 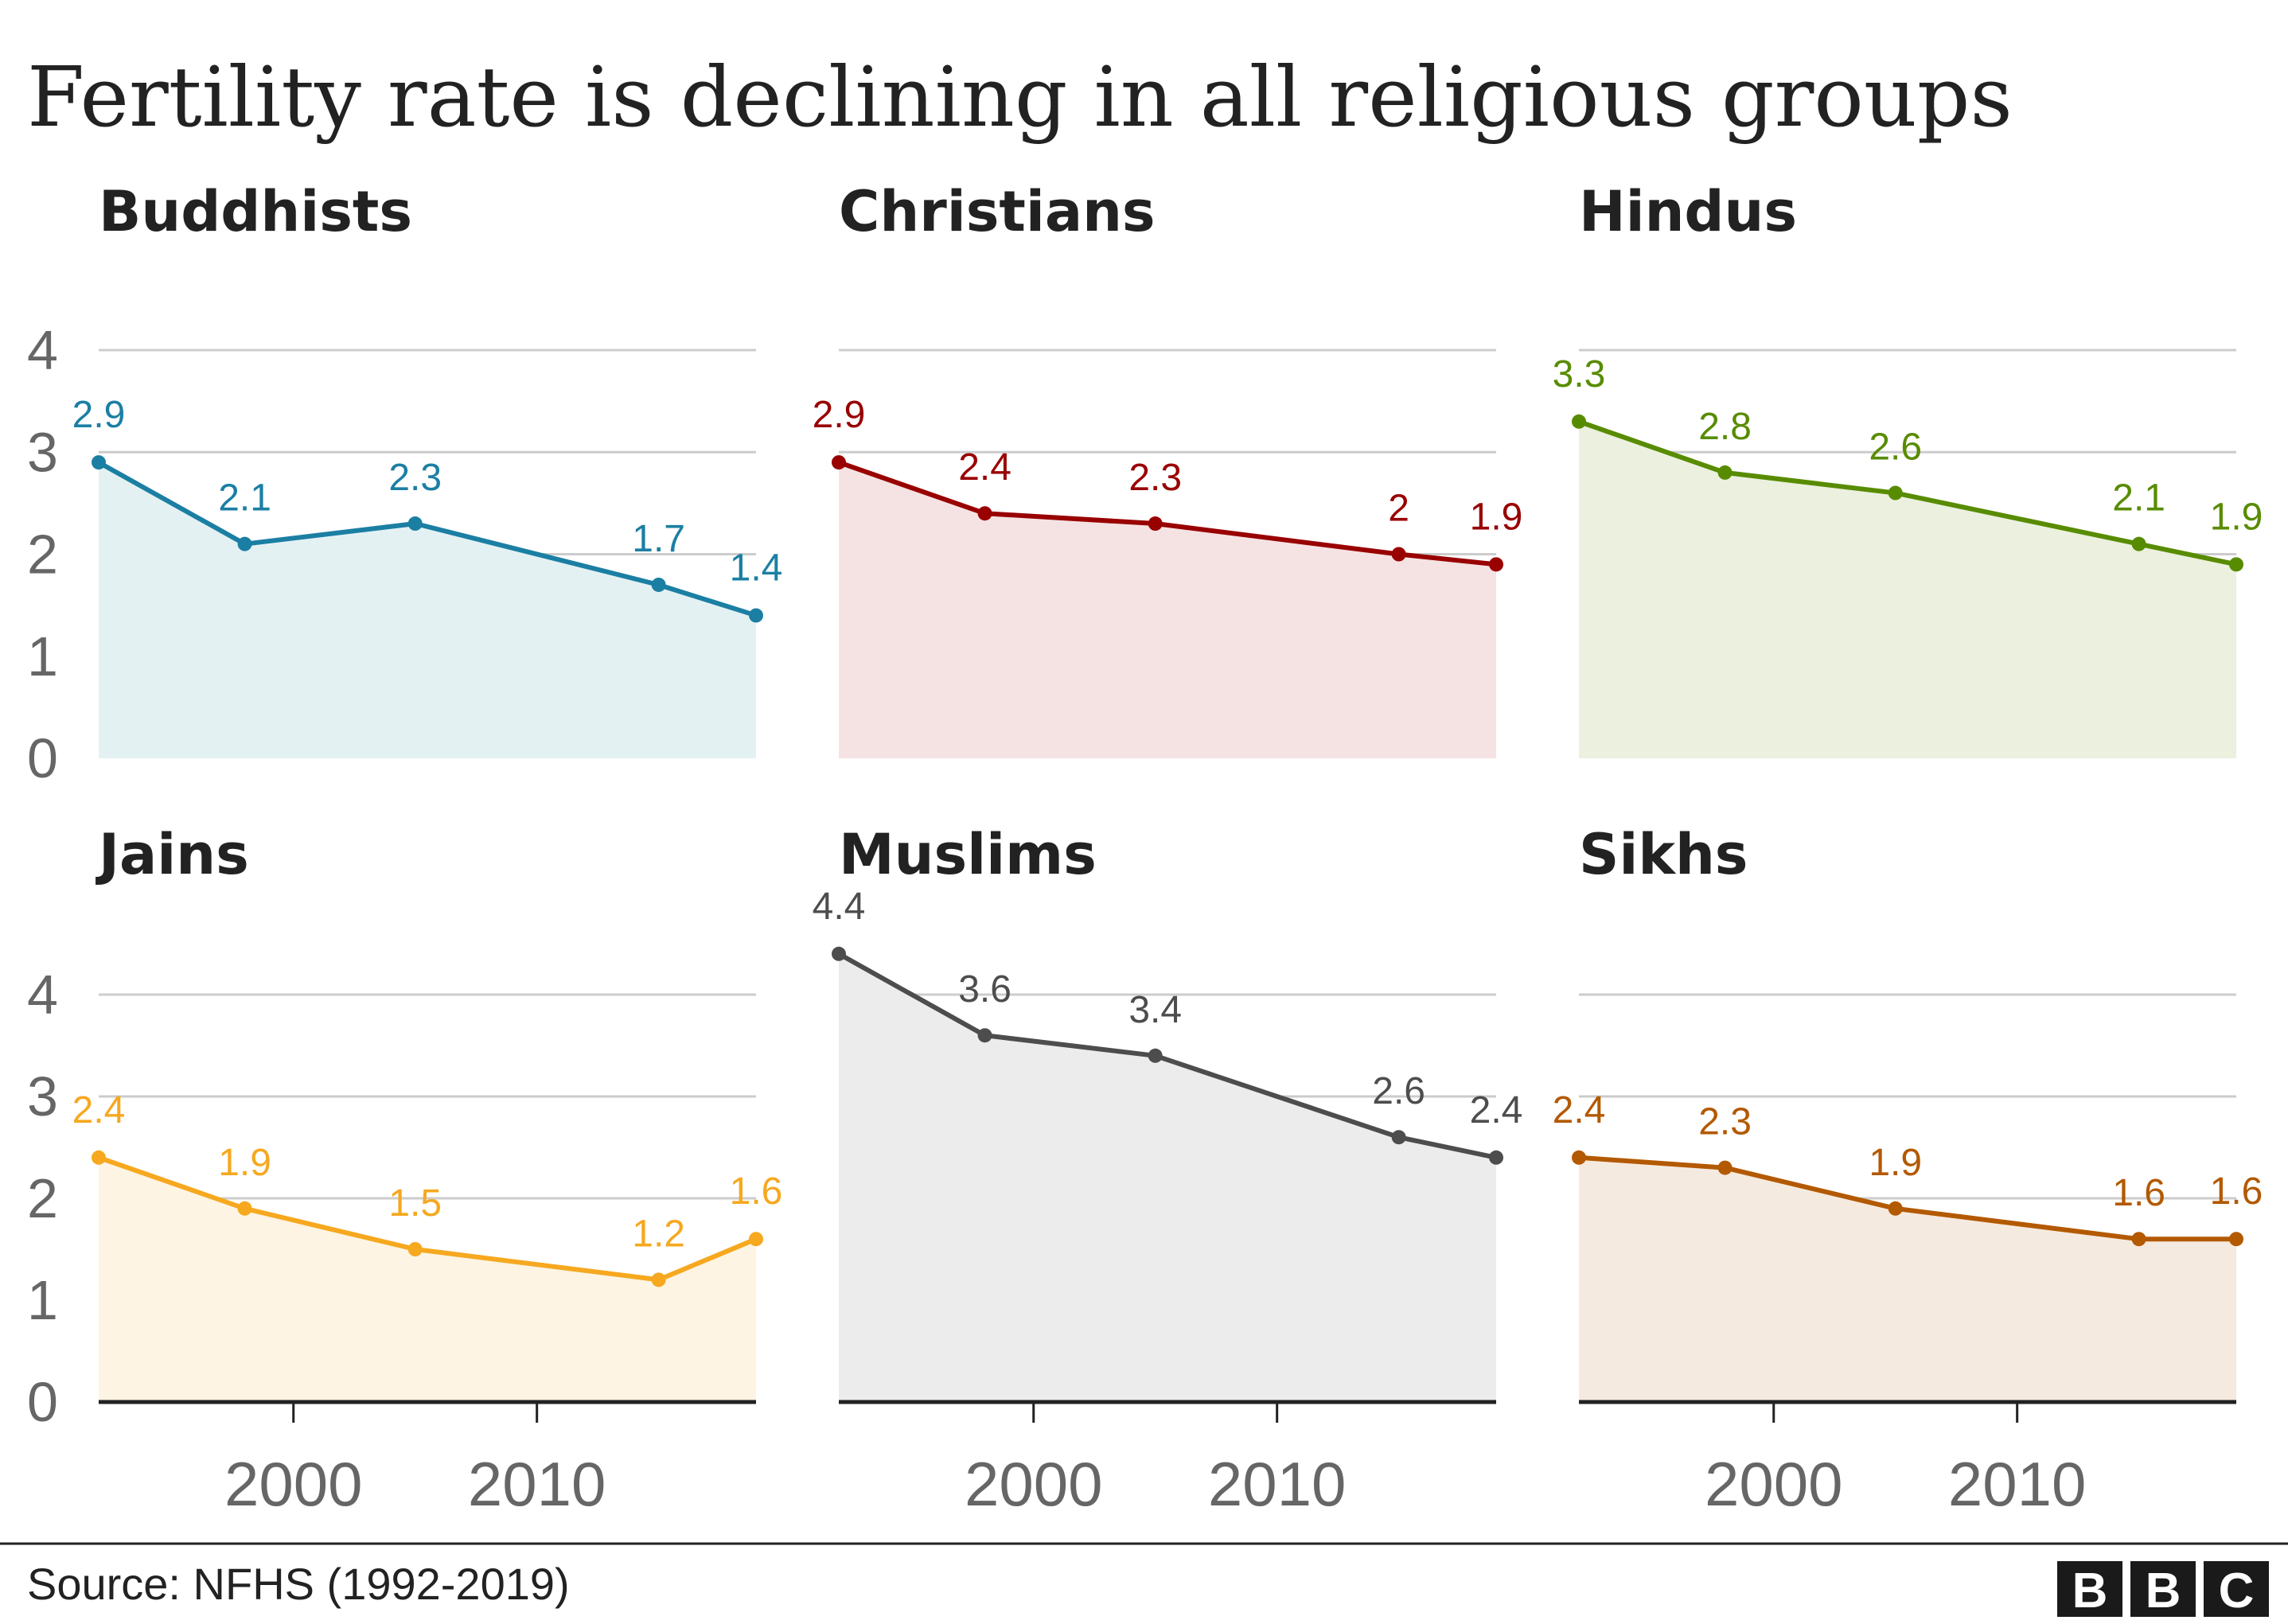 I want to click on panel-title: Sikhs, so click(x=1663, y=854).